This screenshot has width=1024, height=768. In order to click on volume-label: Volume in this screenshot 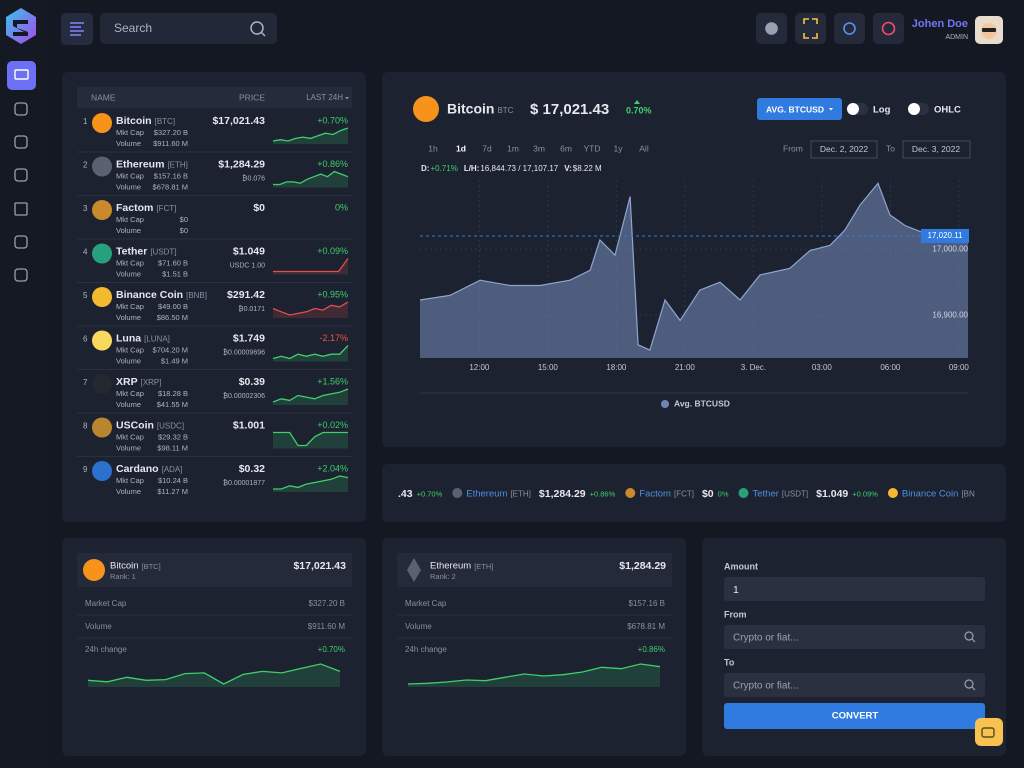, I will do `click(128, 143)`.